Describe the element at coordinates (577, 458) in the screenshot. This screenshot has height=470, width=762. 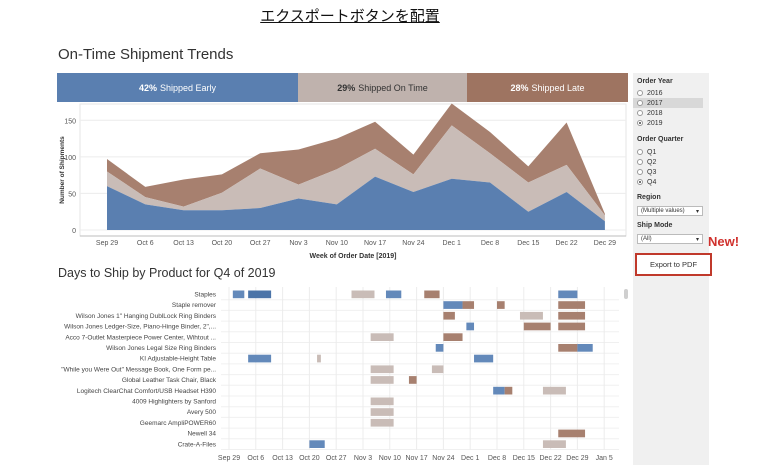
I see `gantt-x-tick-label: Dec 29` at that location.